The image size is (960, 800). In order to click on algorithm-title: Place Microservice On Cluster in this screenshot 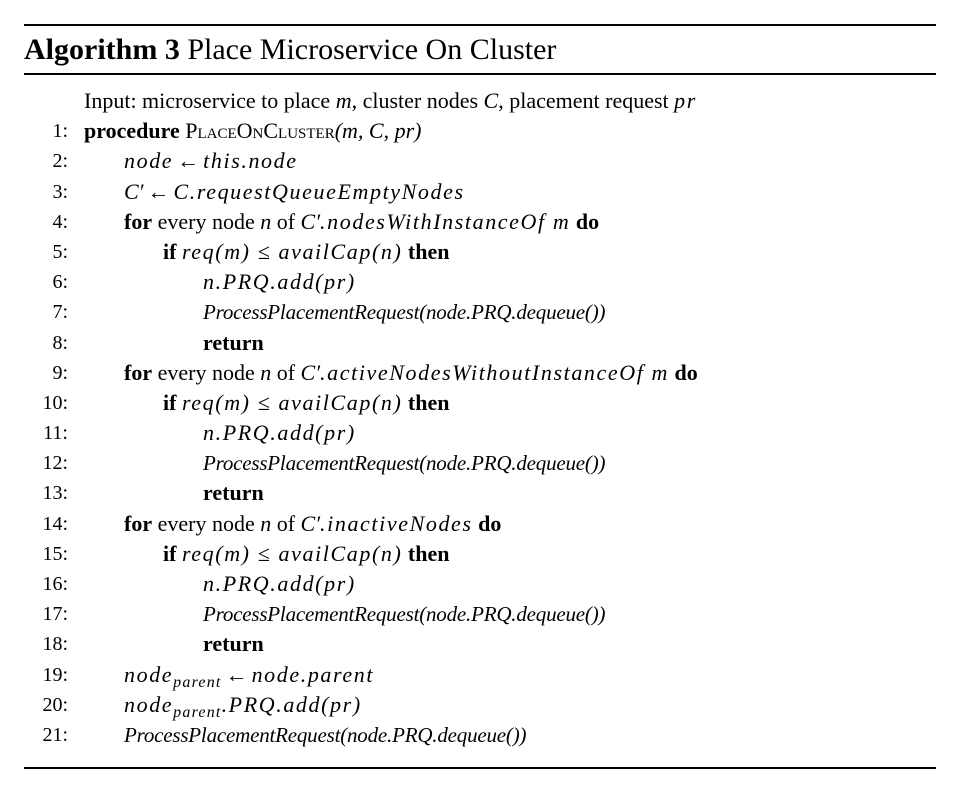, I will do `click(372, 49)`.